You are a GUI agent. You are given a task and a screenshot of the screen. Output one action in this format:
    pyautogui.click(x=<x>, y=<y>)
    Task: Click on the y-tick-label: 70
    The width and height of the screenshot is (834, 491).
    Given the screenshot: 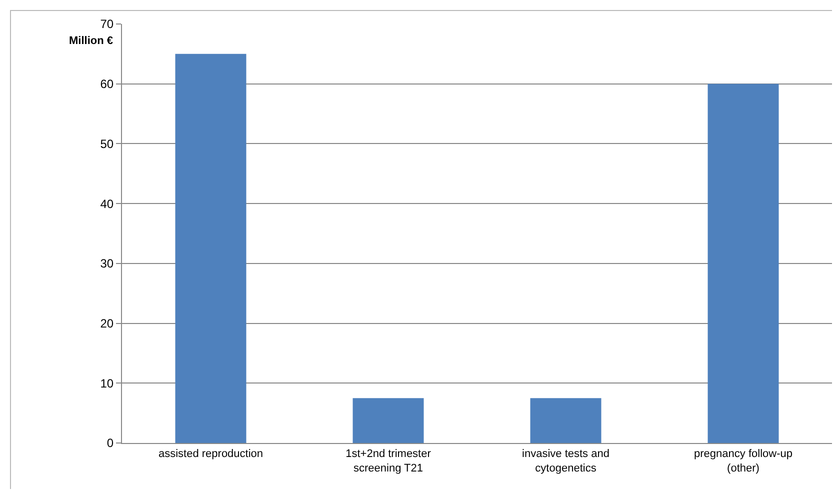 What is the action you would take?
    pyautogui.click(x=107, y=24)
    